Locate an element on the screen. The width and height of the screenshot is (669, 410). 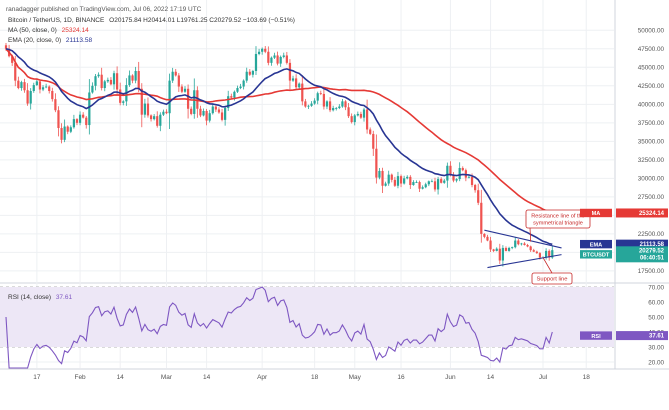
price-tick-label: 40000.00 is located at coordinates (651, 105).